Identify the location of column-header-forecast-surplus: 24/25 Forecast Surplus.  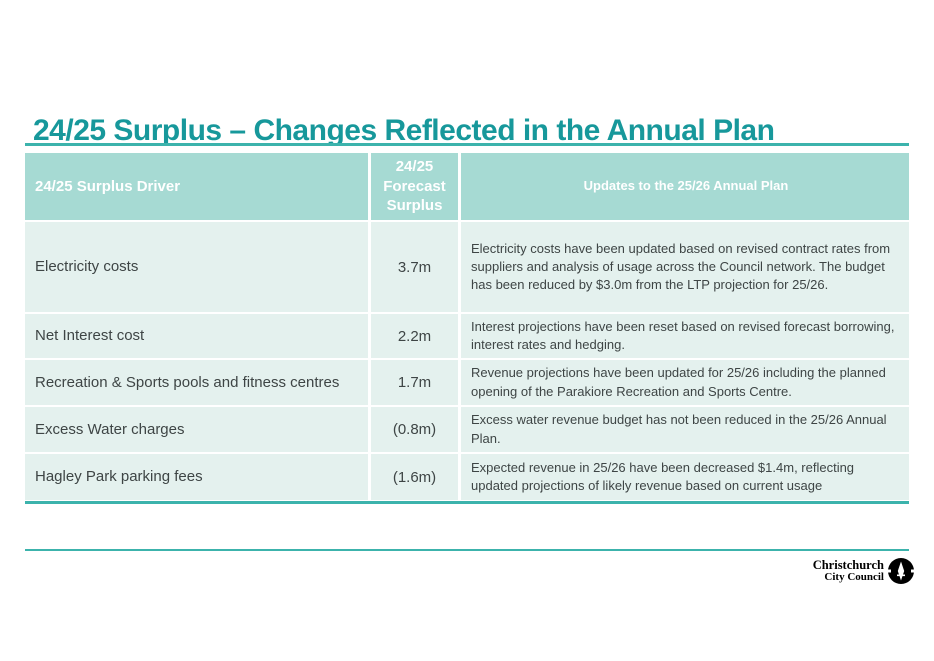
(414, 186).